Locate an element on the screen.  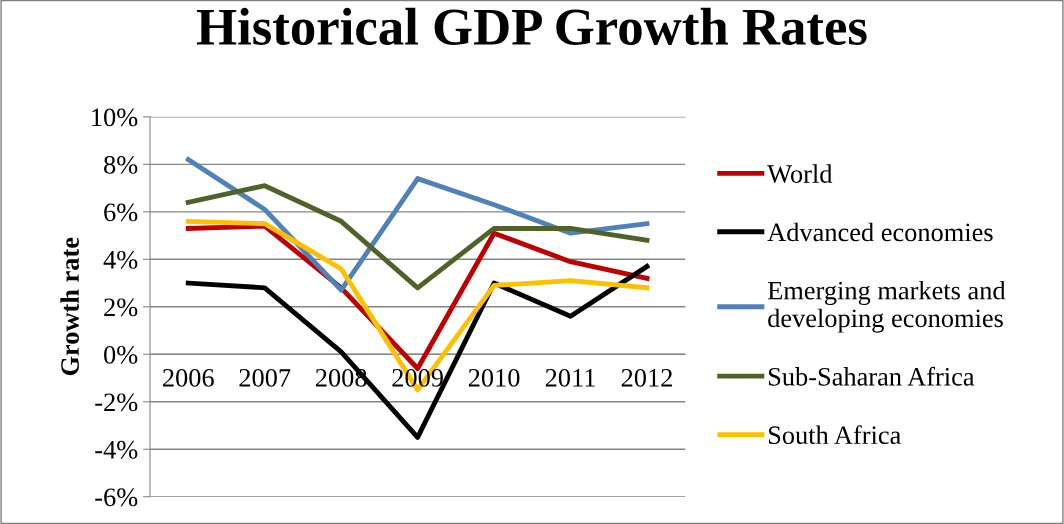
x-tick-label: 2011 is located at coordinates (570, 377).